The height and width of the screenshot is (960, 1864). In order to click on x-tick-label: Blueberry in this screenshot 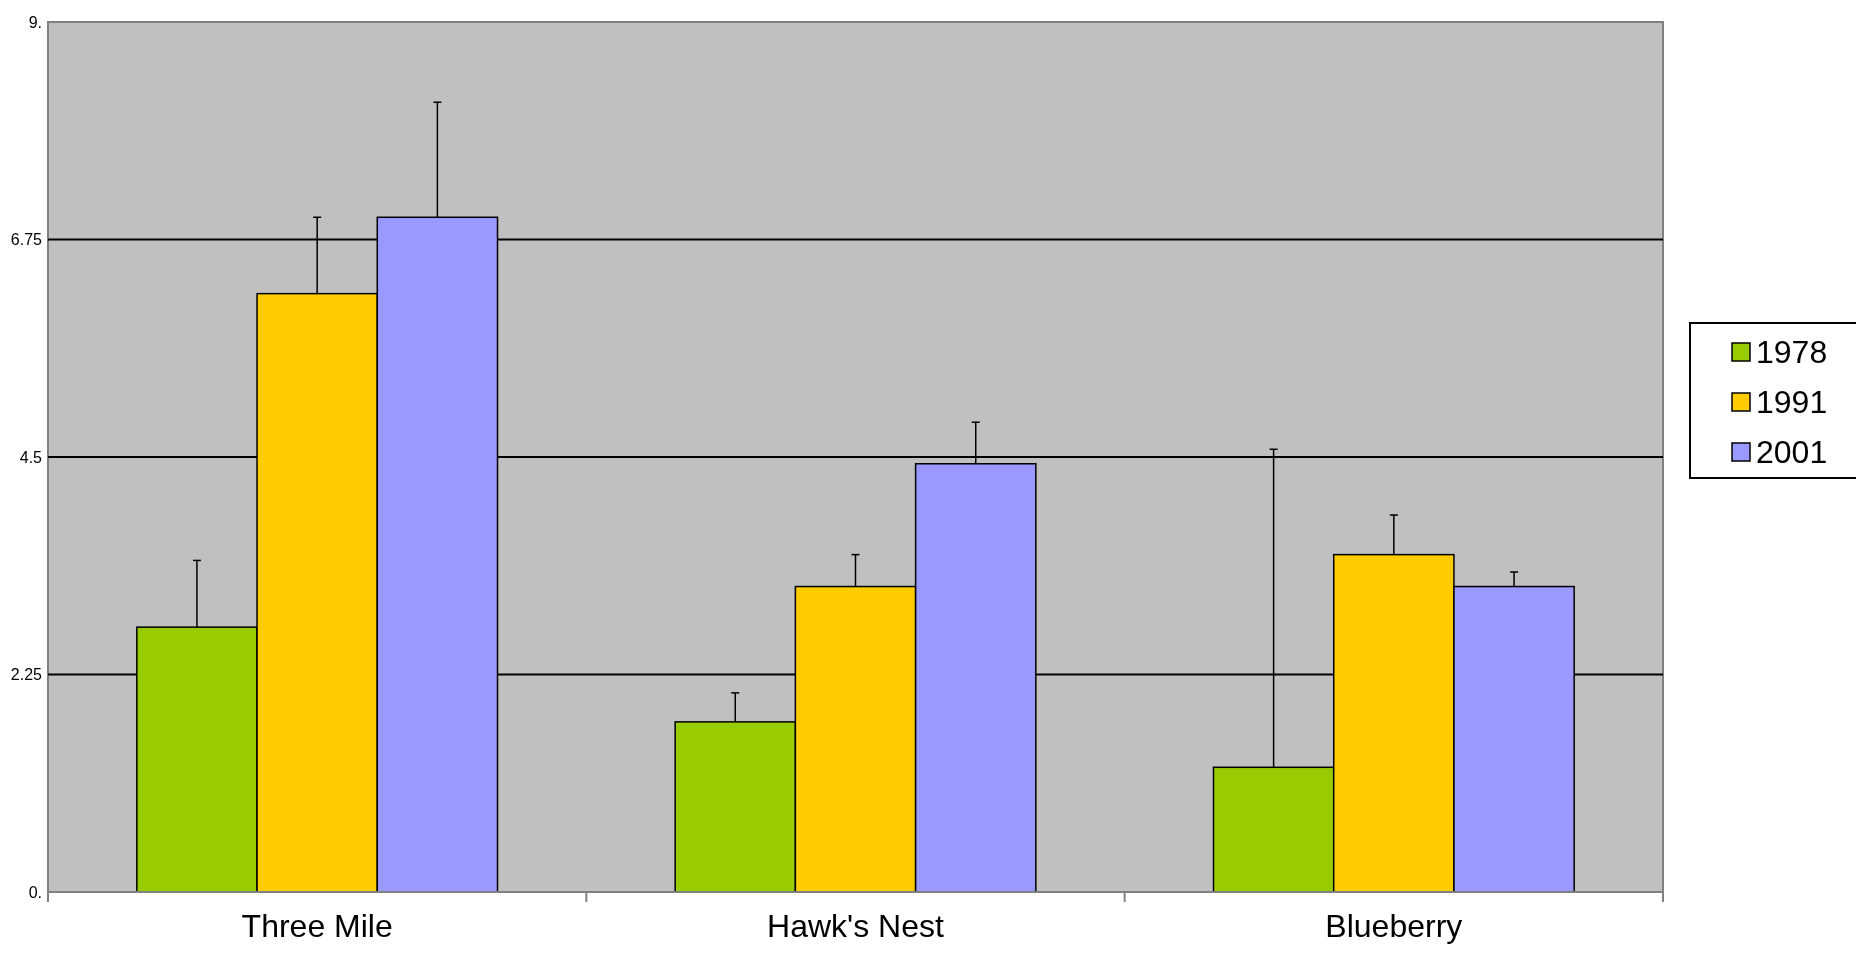, I will do `click(1394, 926)`.